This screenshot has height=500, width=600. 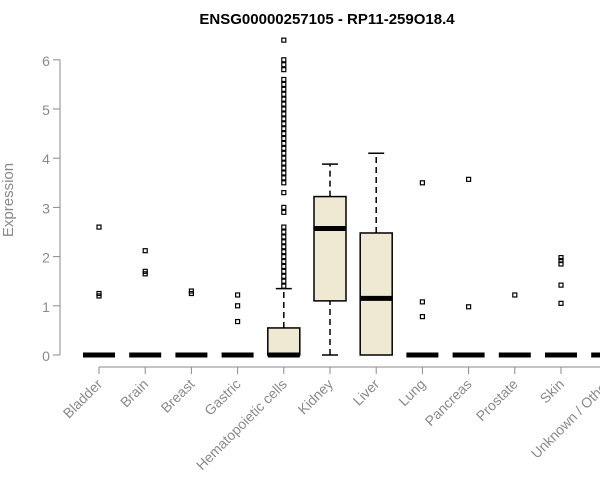 I want to click on x-tick-label: Bladder, so click(x=83, y=399).